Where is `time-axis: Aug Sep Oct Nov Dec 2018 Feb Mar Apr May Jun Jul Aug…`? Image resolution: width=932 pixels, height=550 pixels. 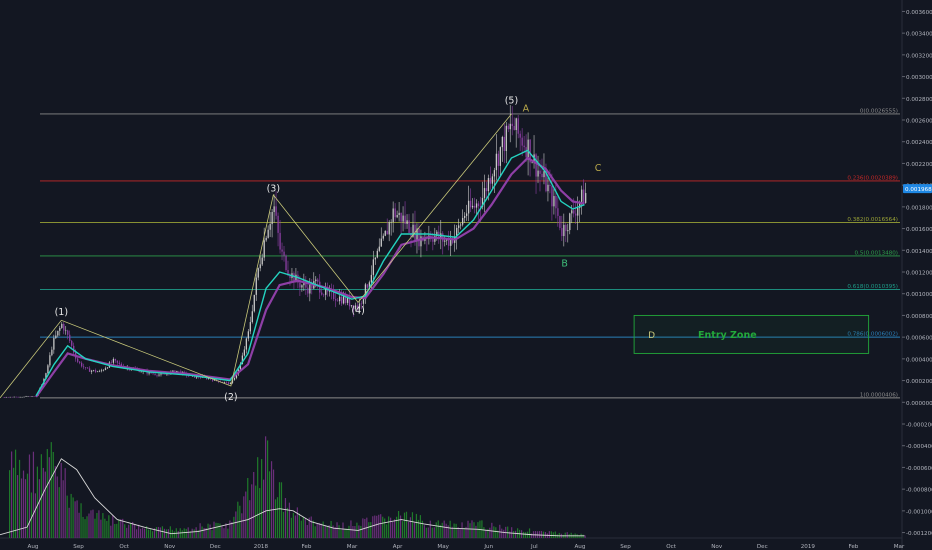
time-axis: Aug Sep Oct Nov Dec 2018 Feb Mar Apr May Jun Jul Aug… is located at coordinates (466, 547).